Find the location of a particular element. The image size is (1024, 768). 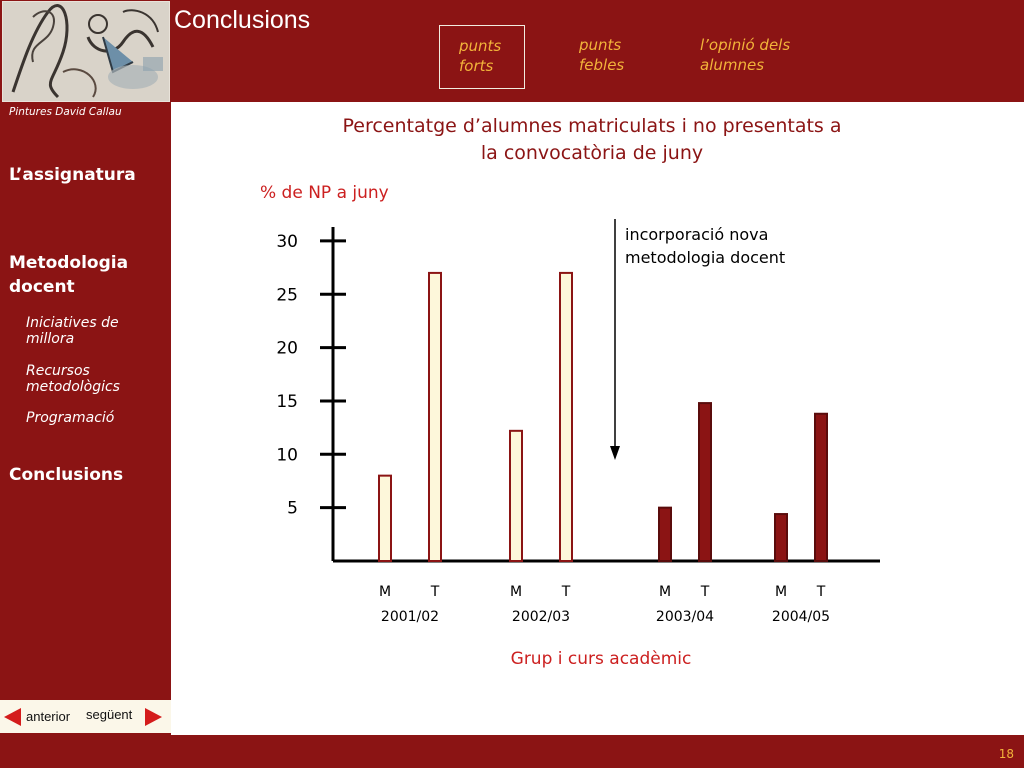

previous-label: anterior is located at coordinates (48, 716).